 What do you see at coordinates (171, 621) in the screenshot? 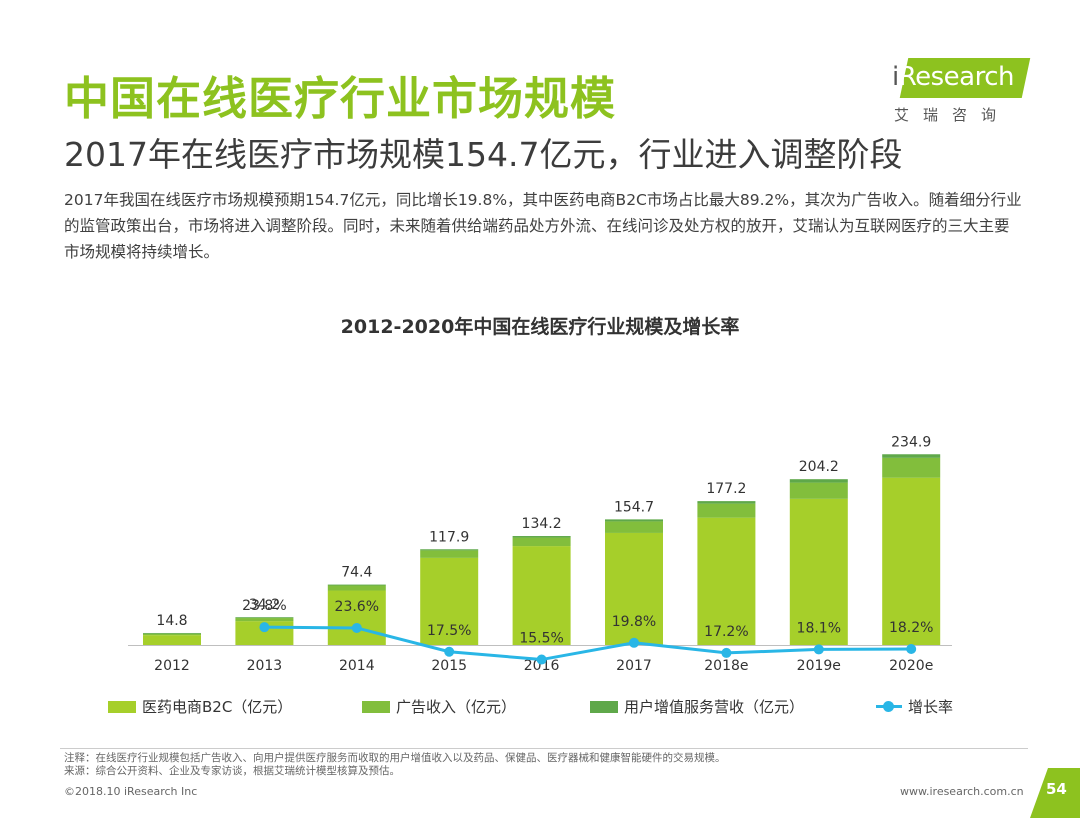
I see `bar-total-label-2012: 14.8` at bounding box center [171, 621].